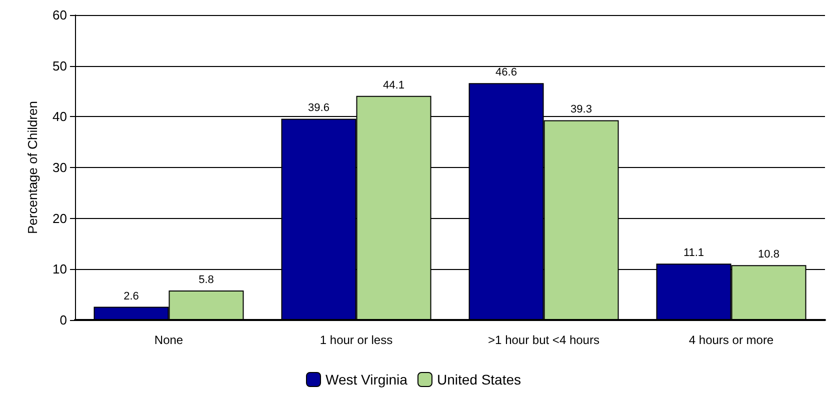 The image size is (827, 400). I want to click on y-tick-label: 30, so click(59, 167).